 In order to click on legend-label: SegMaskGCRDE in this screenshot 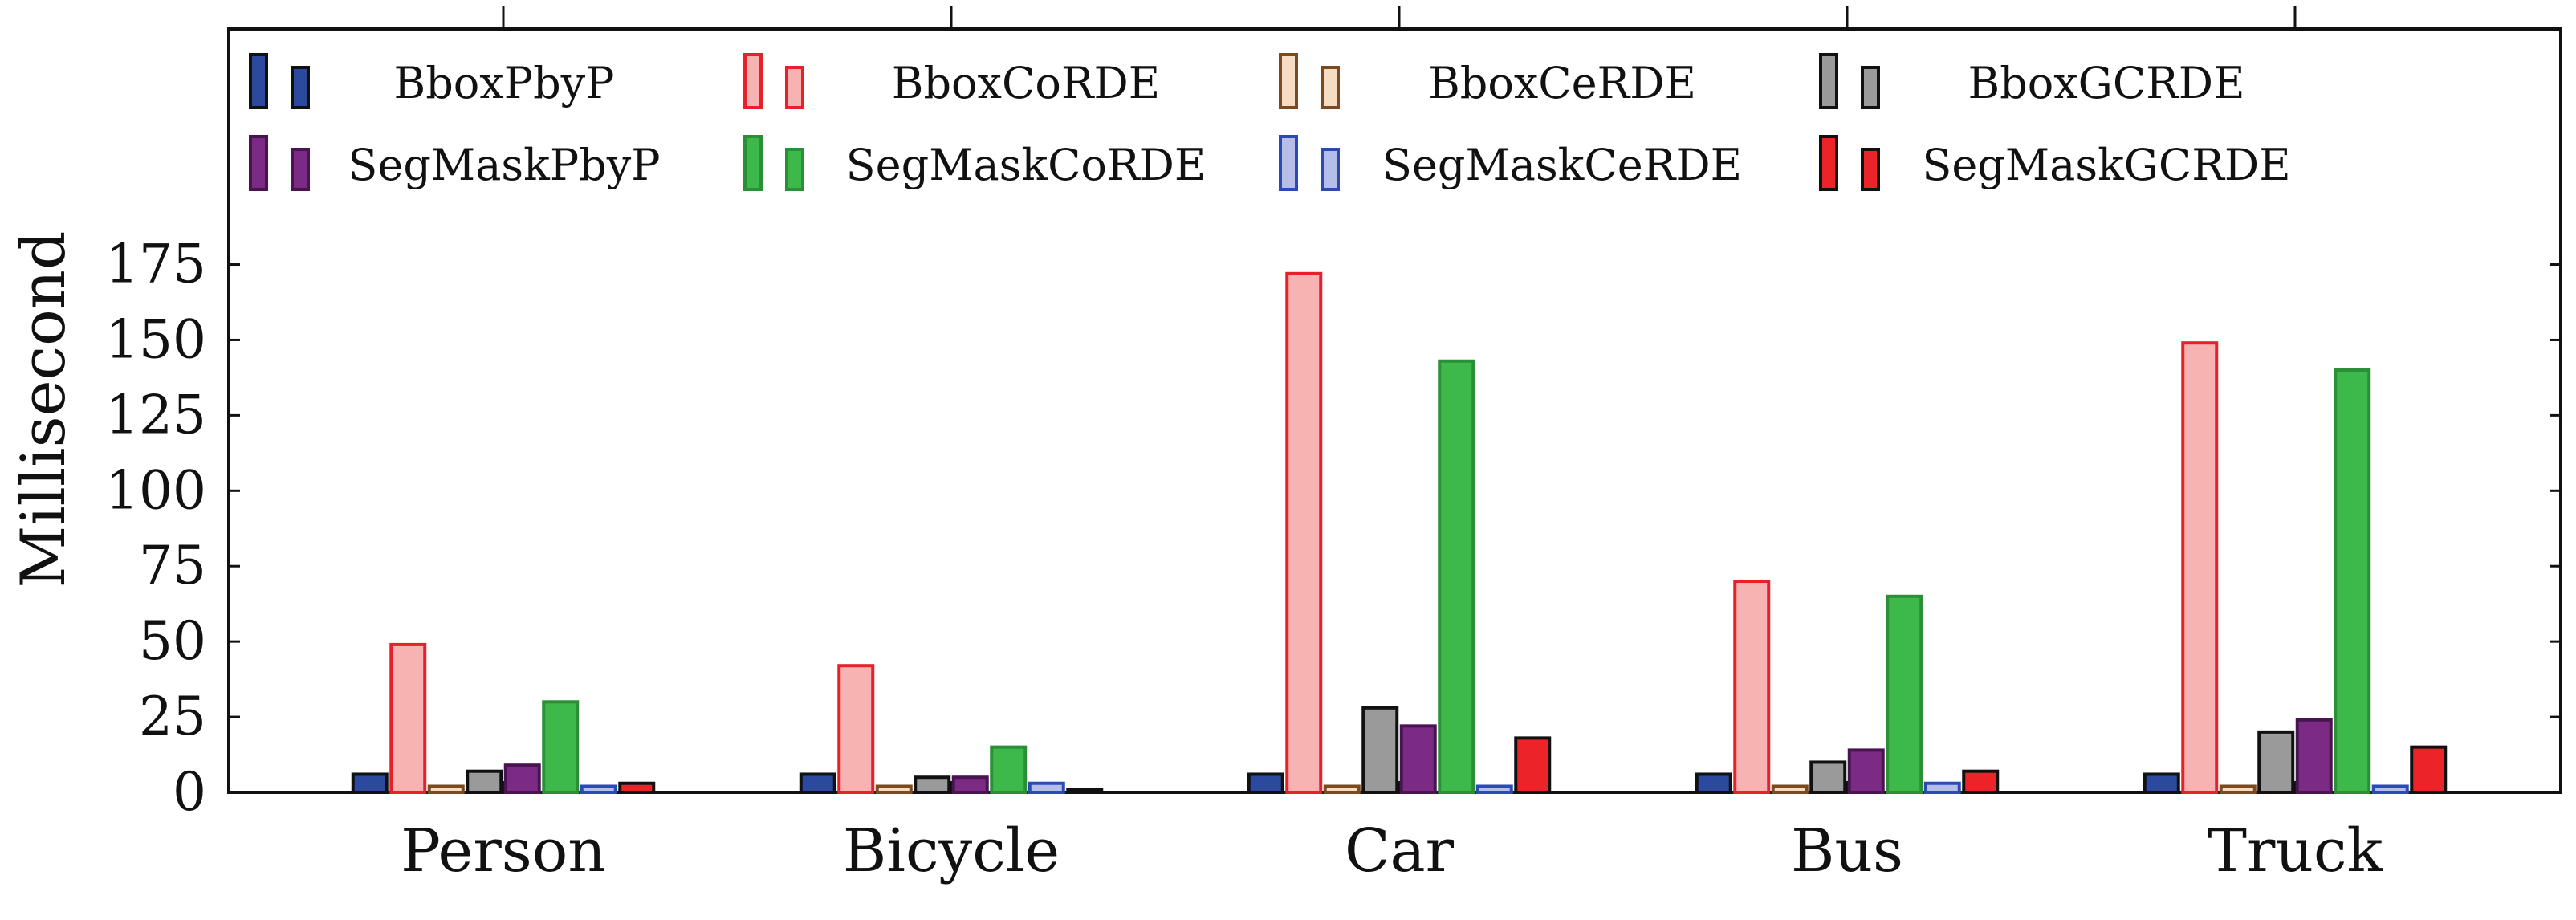, I will do `click(2106, 165)`.